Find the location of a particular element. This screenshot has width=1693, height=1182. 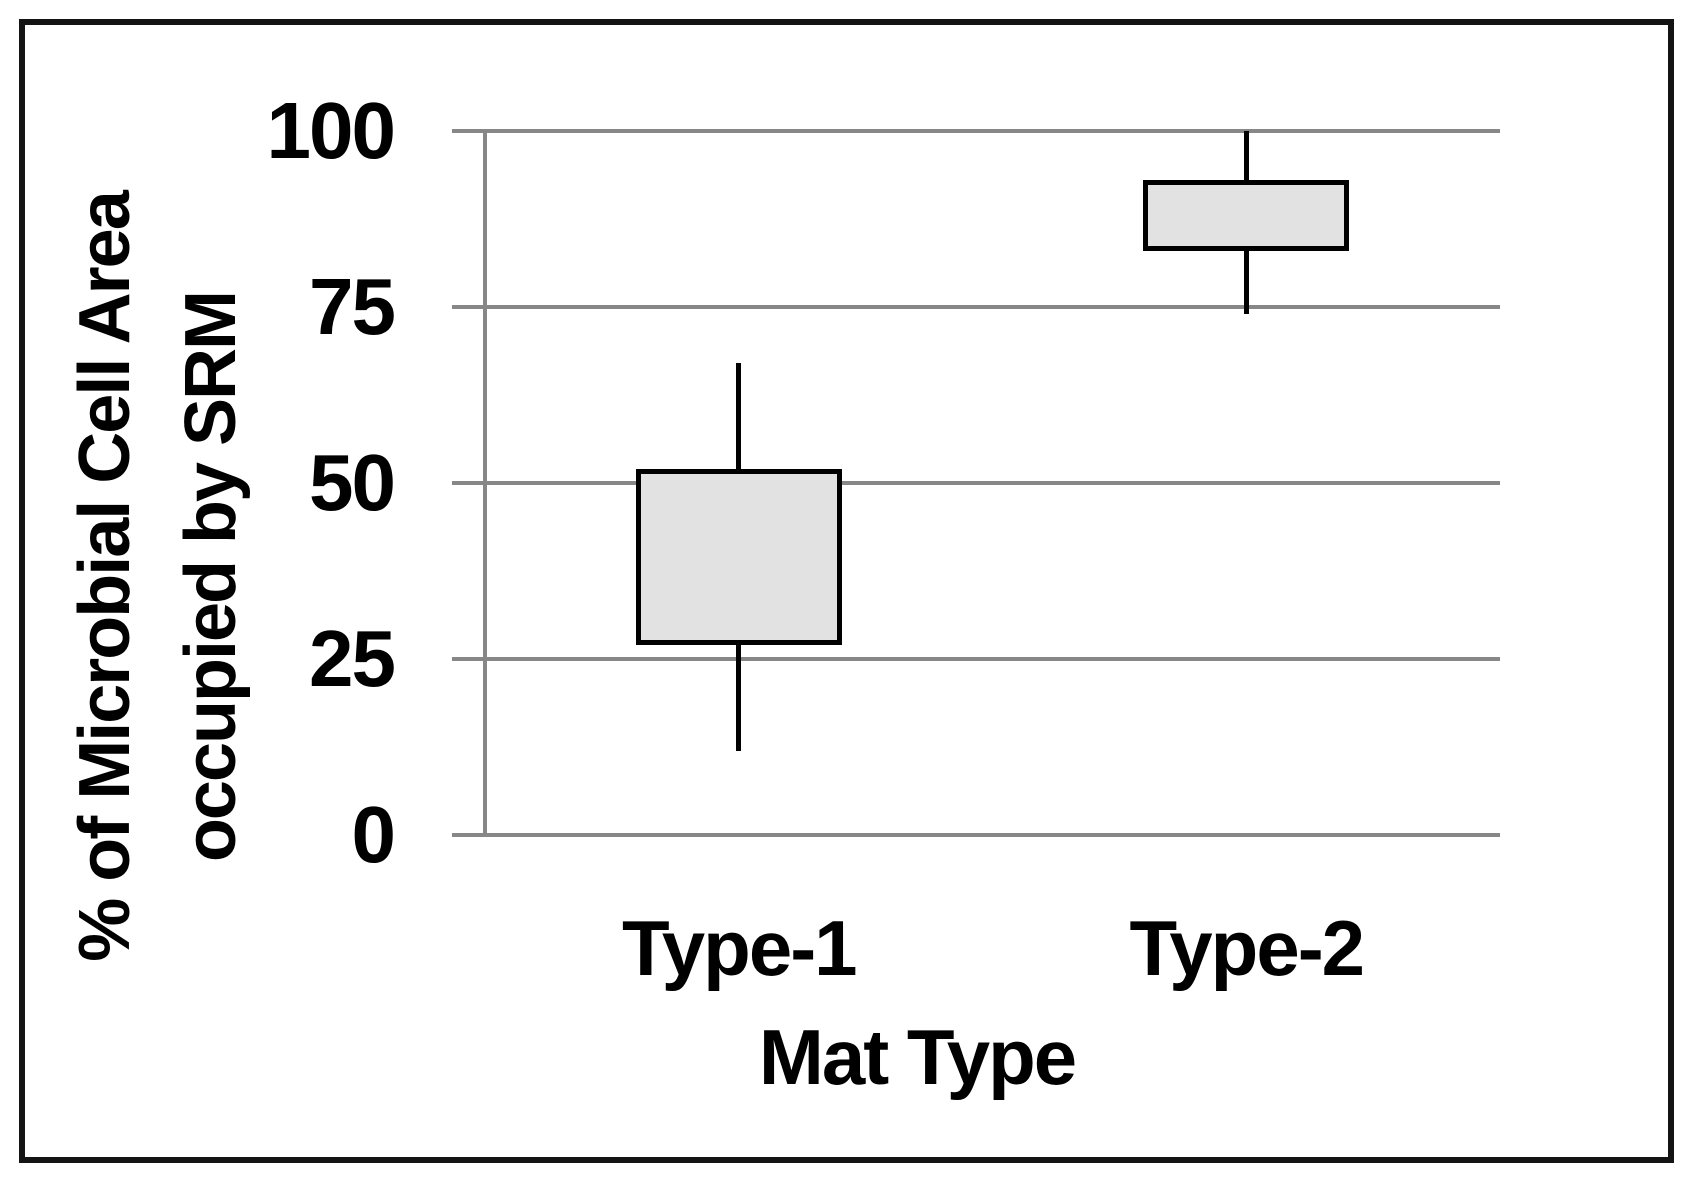

y-axis-line is located at coordinates (485, 483).